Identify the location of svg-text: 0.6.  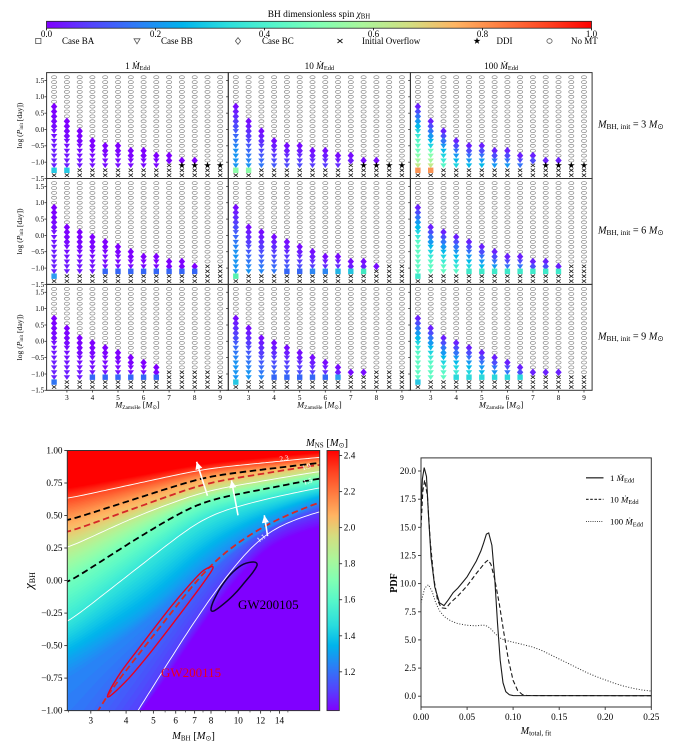
(374, 34).